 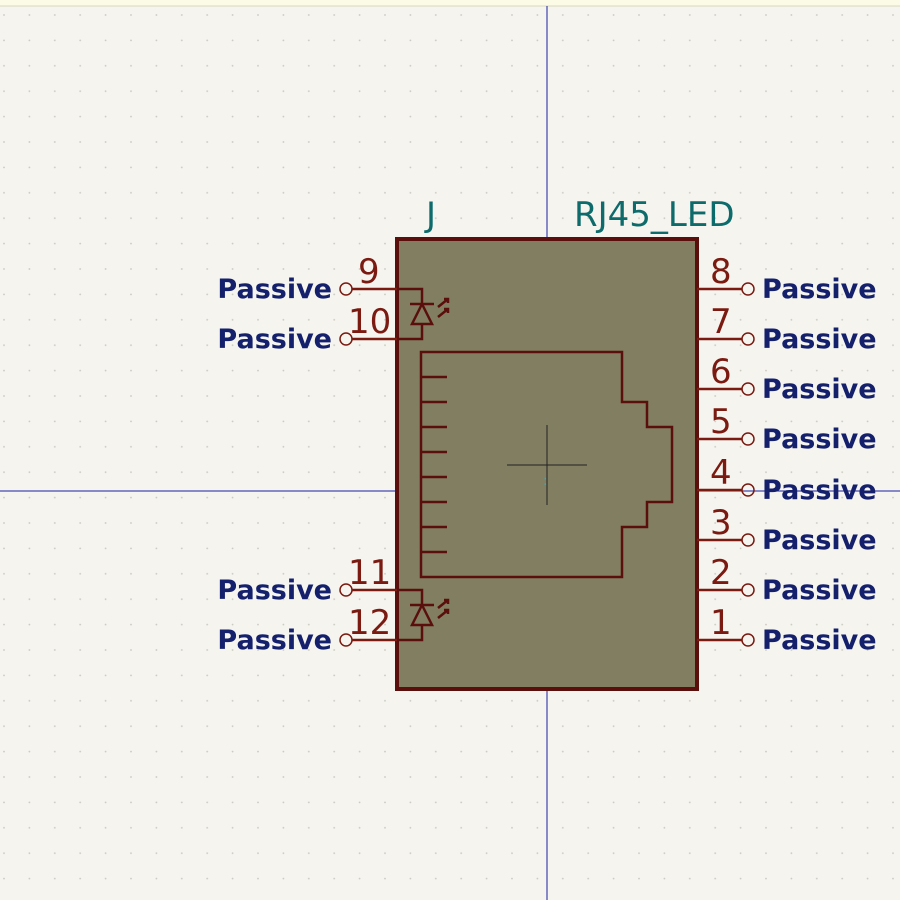 I want to click on anchor-crosshair-icon, so click(x=547, y=465).